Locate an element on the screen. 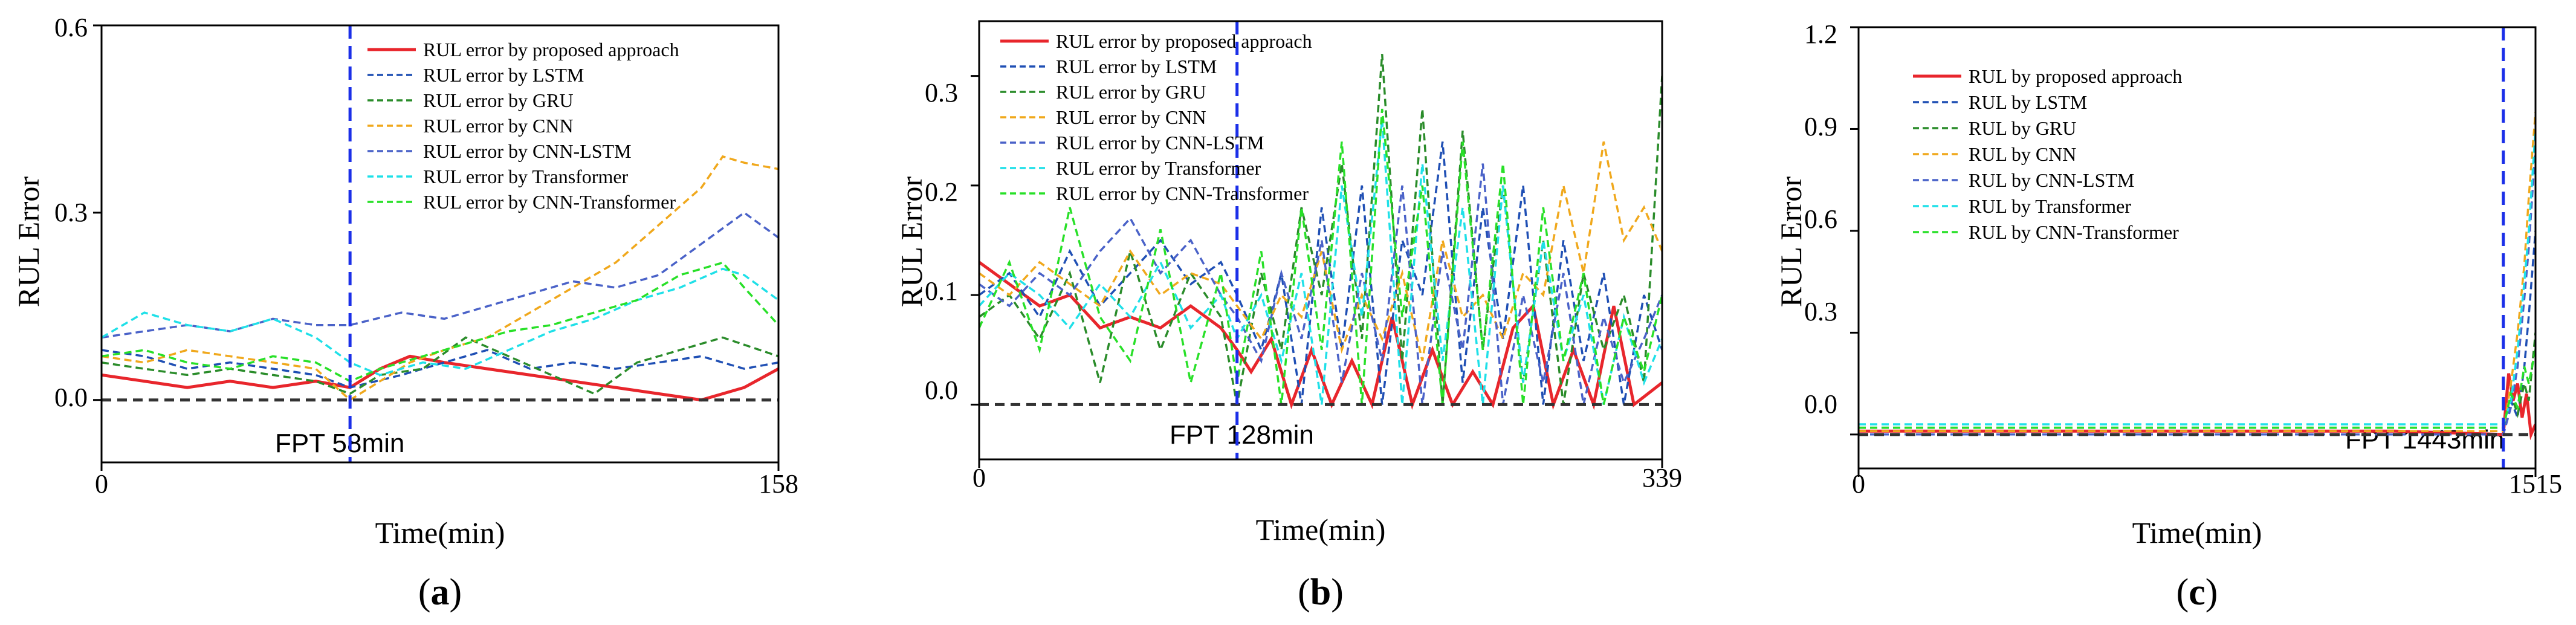 The image size is (2576, 625). x-tick-label: 158 is located at coordinates (778, 484).